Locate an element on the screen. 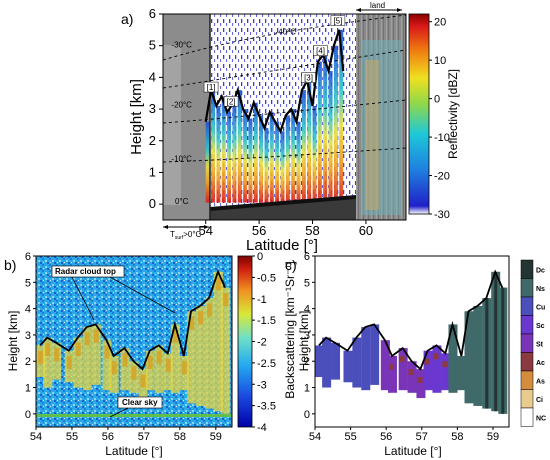 This screenshot has width=550, height=460. panel-a-cloud-top-line is located at coordinates (274, 82).